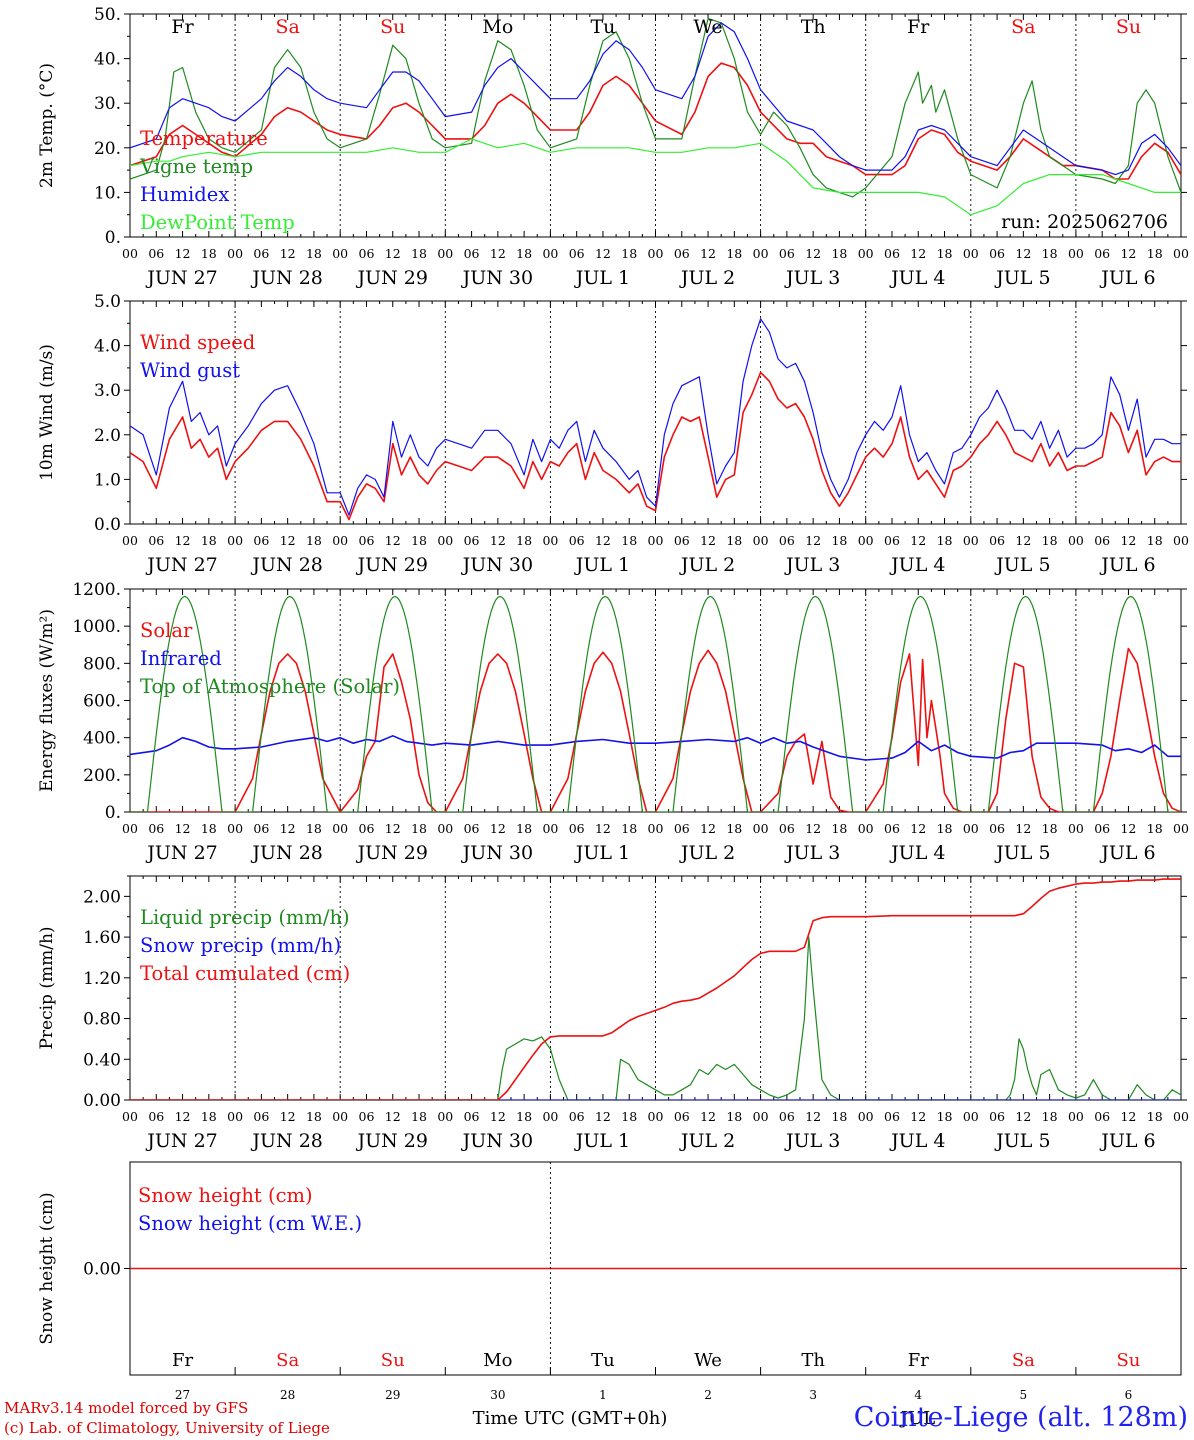 This screenshot has height=1440, width=1194. Describe the element at coordinates (570, 1418) in the screenshot. I see `x-axis-title: Time UTC (GMT+0h)` at that location.